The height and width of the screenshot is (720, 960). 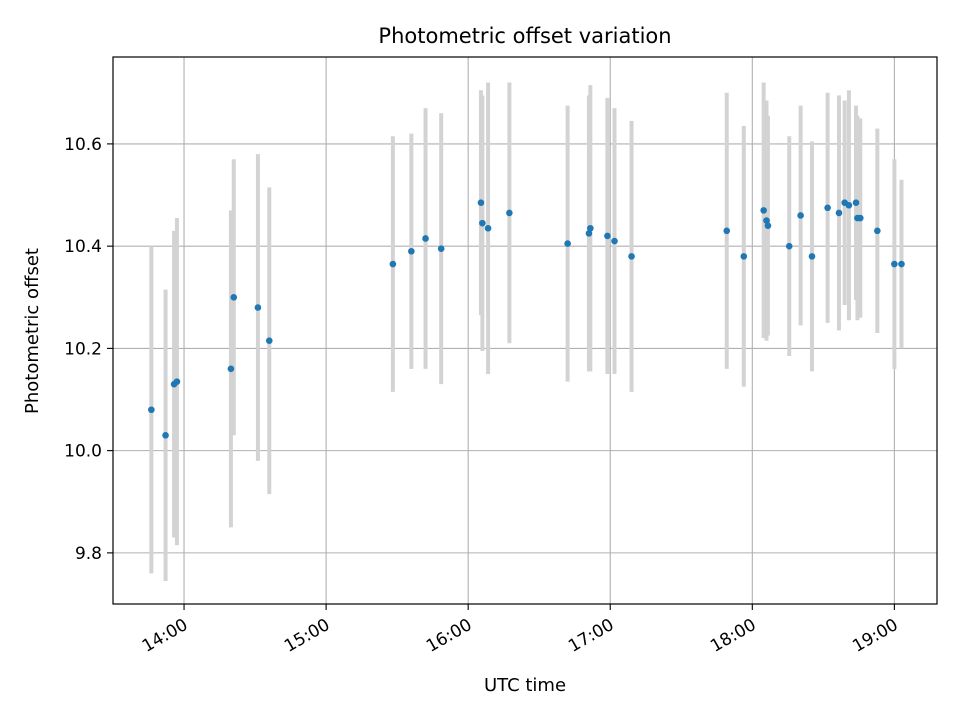 I want to click on y-tick-label: 9.8, so click(x=88, y=554).